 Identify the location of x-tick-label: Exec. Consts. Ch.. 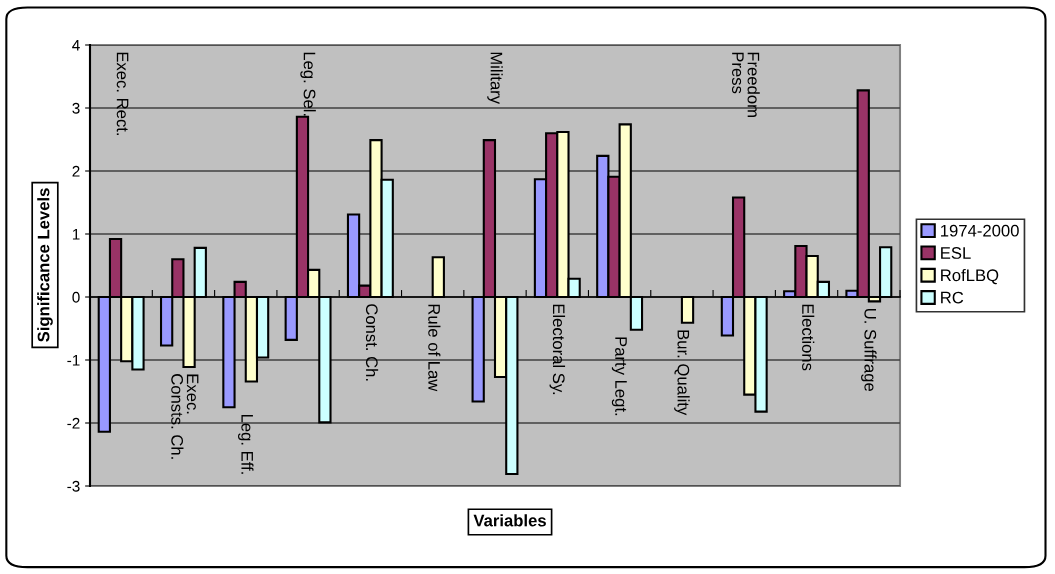
(185, 416).